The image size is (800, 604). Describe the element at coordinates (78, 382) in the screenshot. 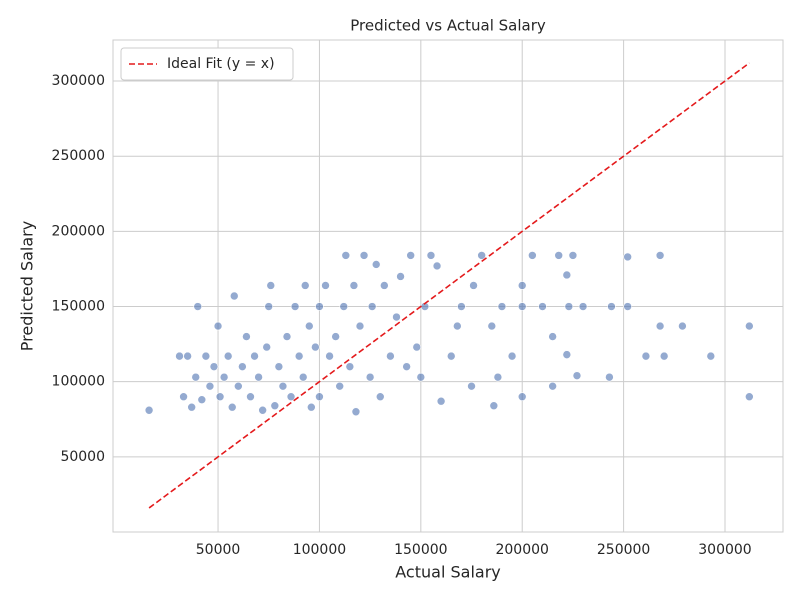

I see `y-tick-label: 100000` at that location.